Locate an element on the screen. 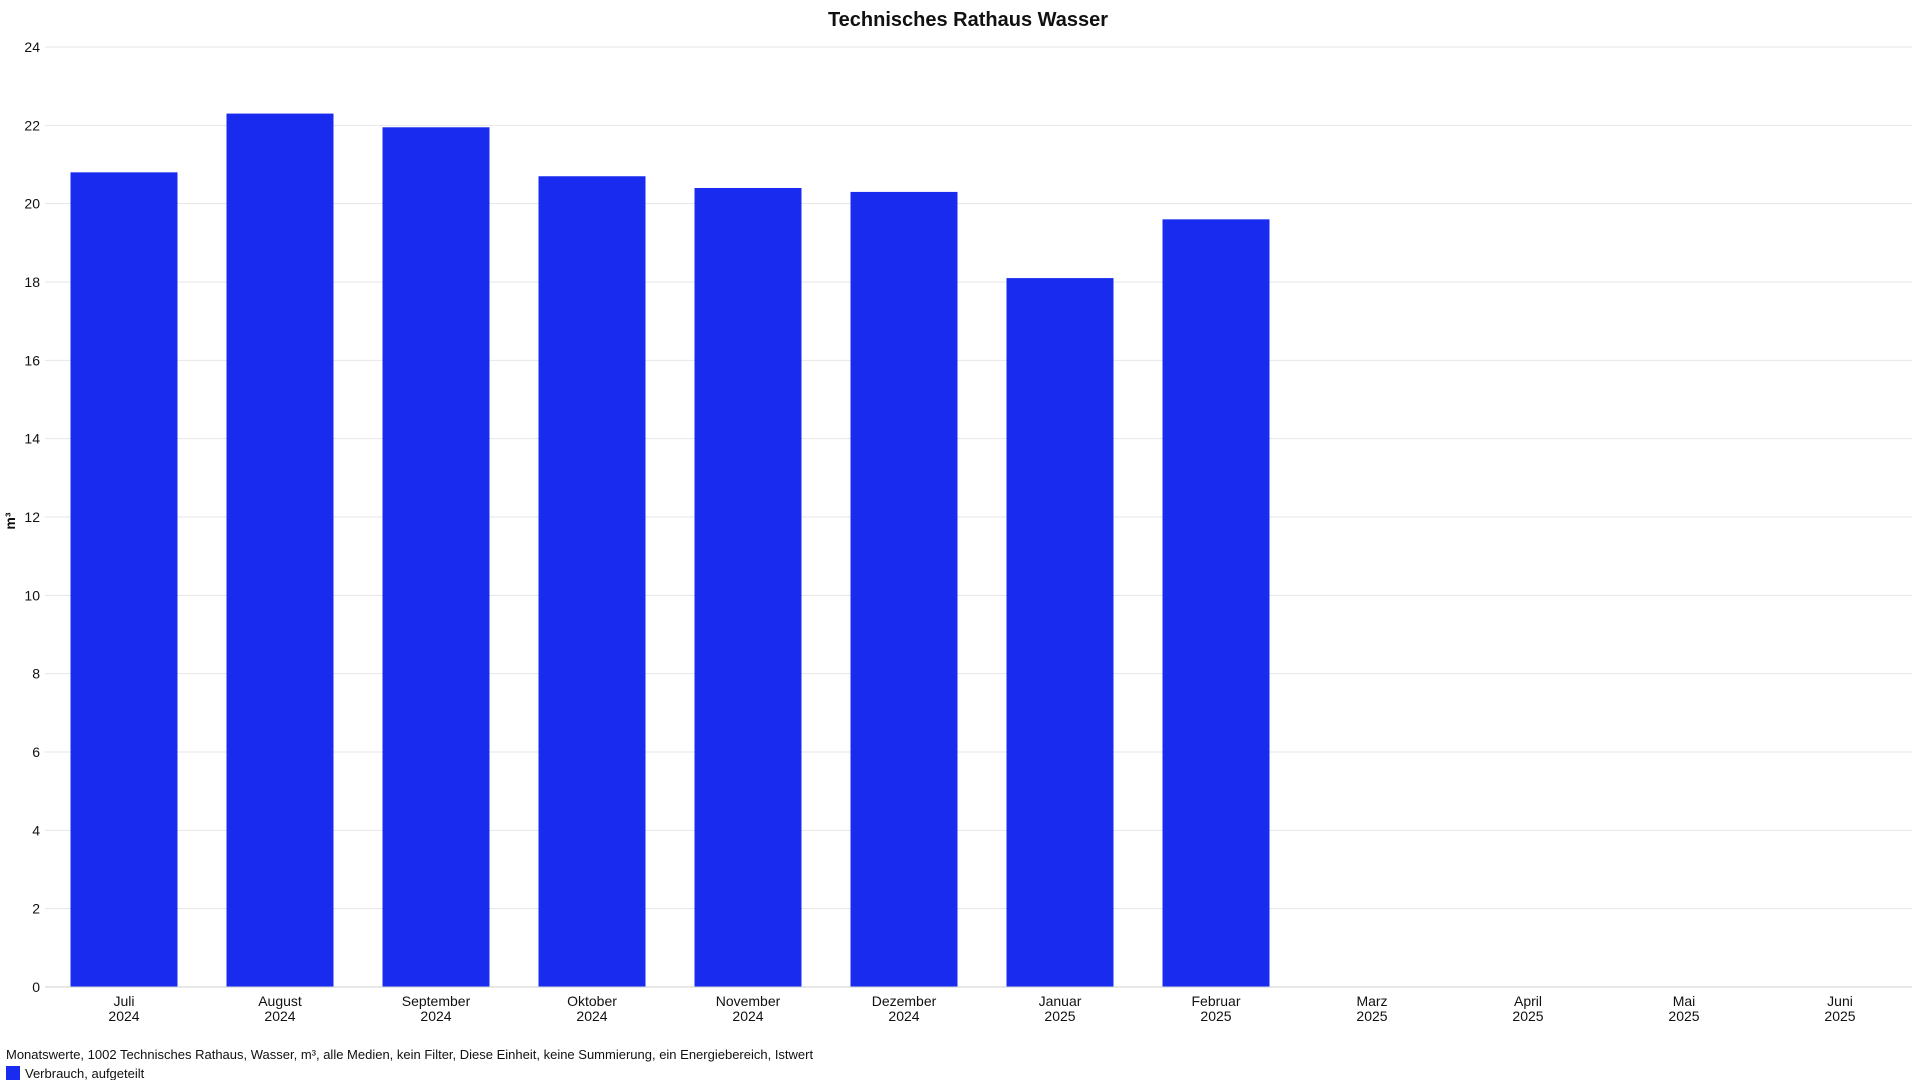 Image resolution: width=1920 pixels, height=1085 pixels. x-tick-month-label: Januar is located at coordinates (1060, 1001).